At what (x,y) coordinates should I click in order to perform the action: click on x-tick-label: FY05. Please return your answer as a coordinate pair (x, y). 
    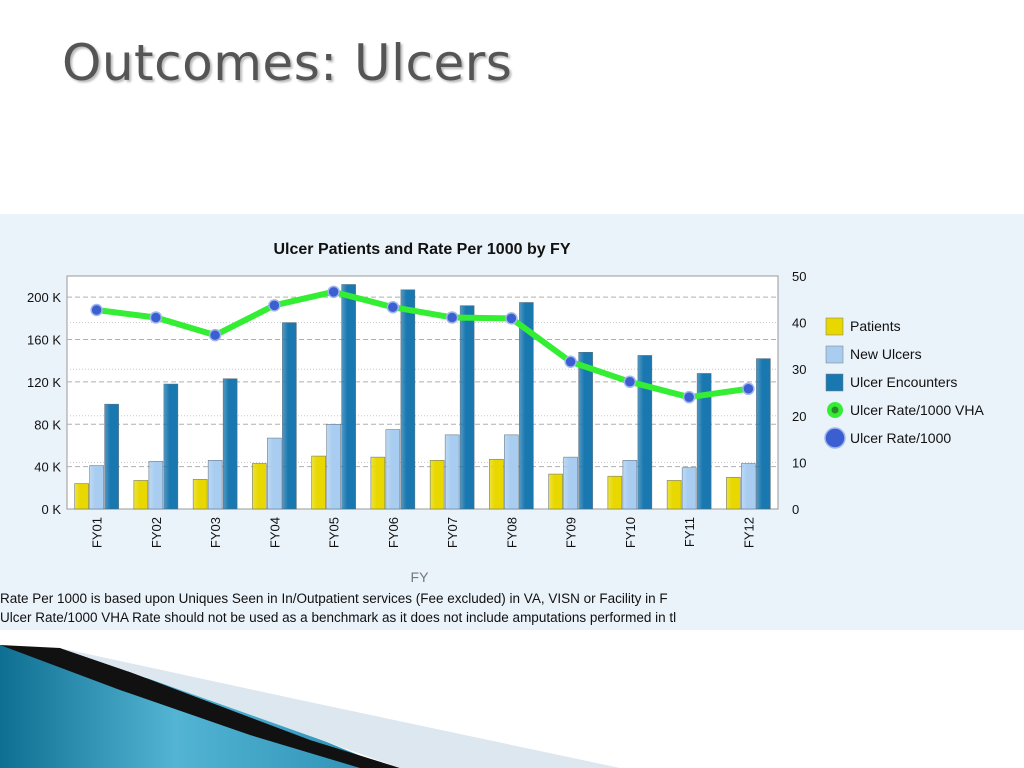
    Looking at the image, I should click on (334, 532).